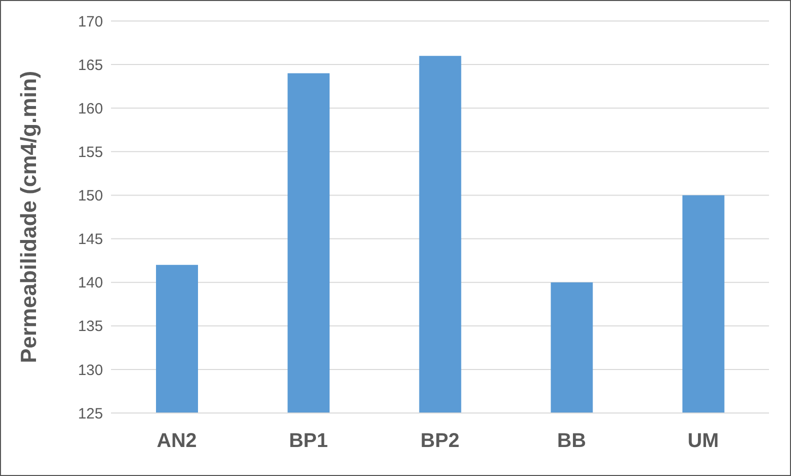 This screenshot has height=476, width=791. What do you see at coordinates (308, 441) in the screenshot?
I see `x-tick-label: BP1` at bounding box center [308, 441].